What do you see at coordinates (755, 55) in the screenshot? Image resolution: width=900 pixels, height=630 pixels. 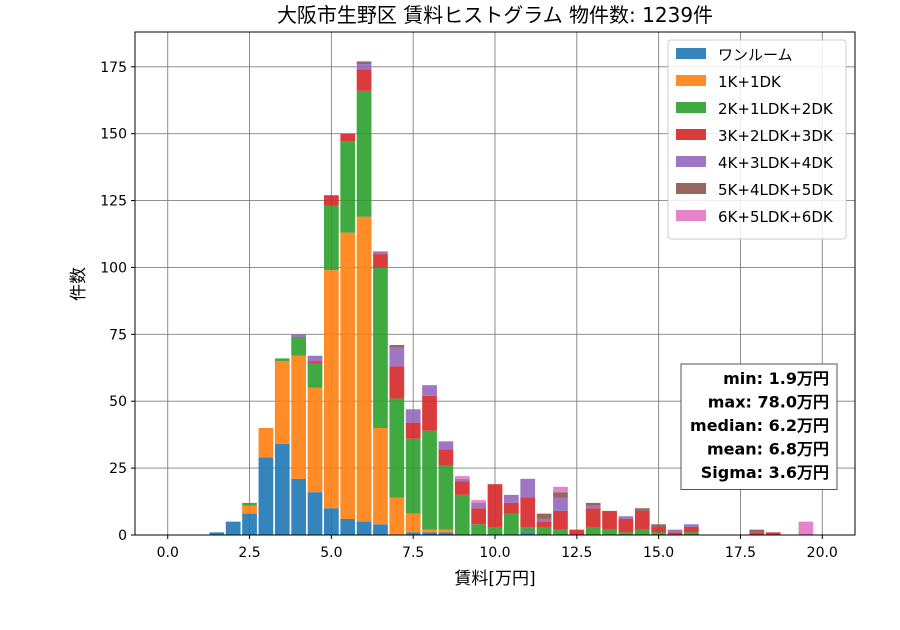 I see `legend-label: ワンルーム` at bounding box center [755, 55].